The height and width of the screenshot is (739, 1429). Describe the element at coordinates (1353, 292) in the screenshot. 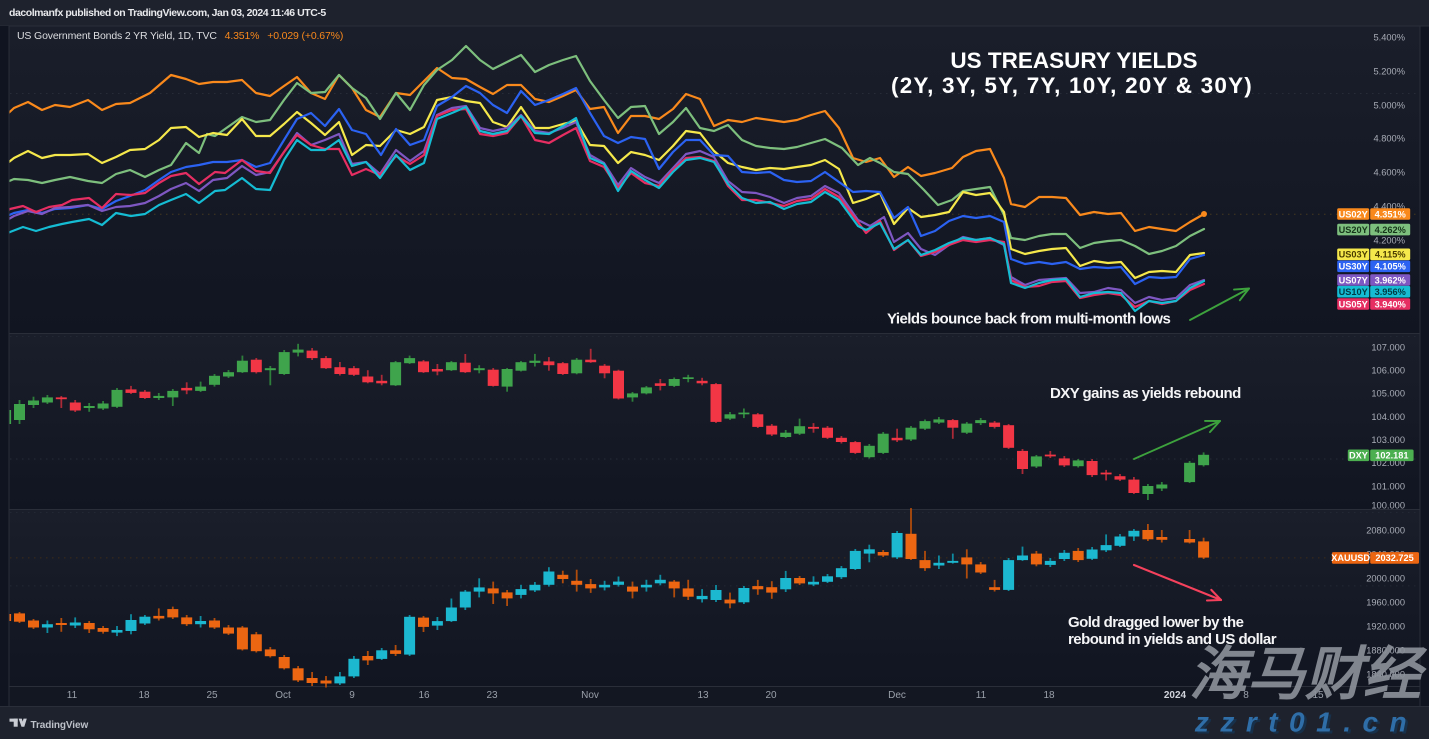

I see `svg-text: US10Y` at that location.